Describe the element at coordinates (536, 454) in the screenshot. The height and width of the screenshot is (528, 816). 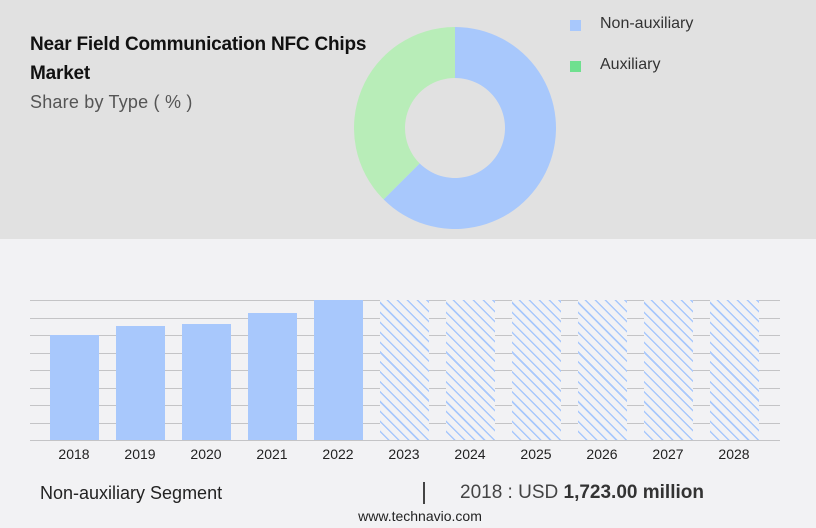
I see `x-axis-label: 2025` at that location.